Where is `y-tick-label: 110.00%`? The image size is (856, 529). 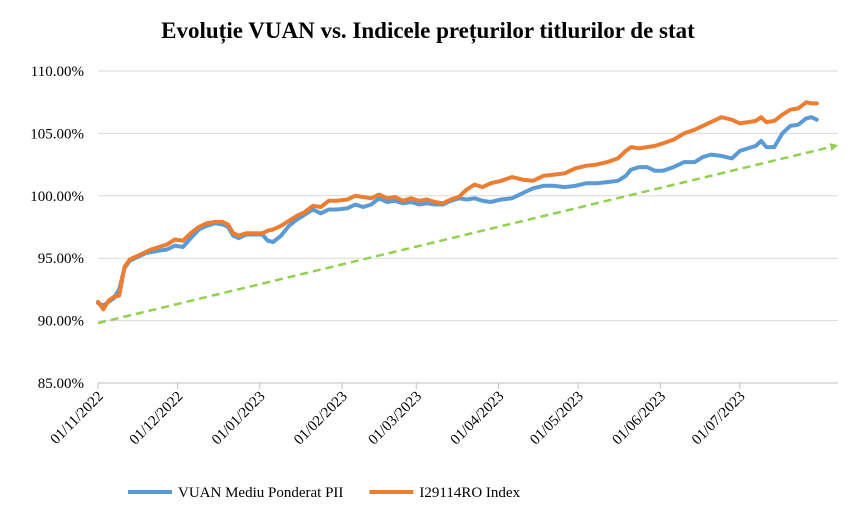
y-tick-label: 110.00% is located at coordinates (57, 72).